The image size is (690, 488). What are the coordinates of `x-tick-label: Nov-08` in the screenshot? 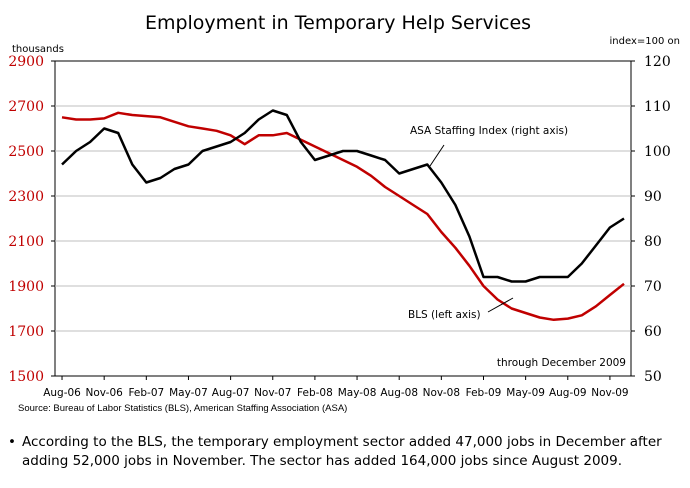 It's located at (441, 393).